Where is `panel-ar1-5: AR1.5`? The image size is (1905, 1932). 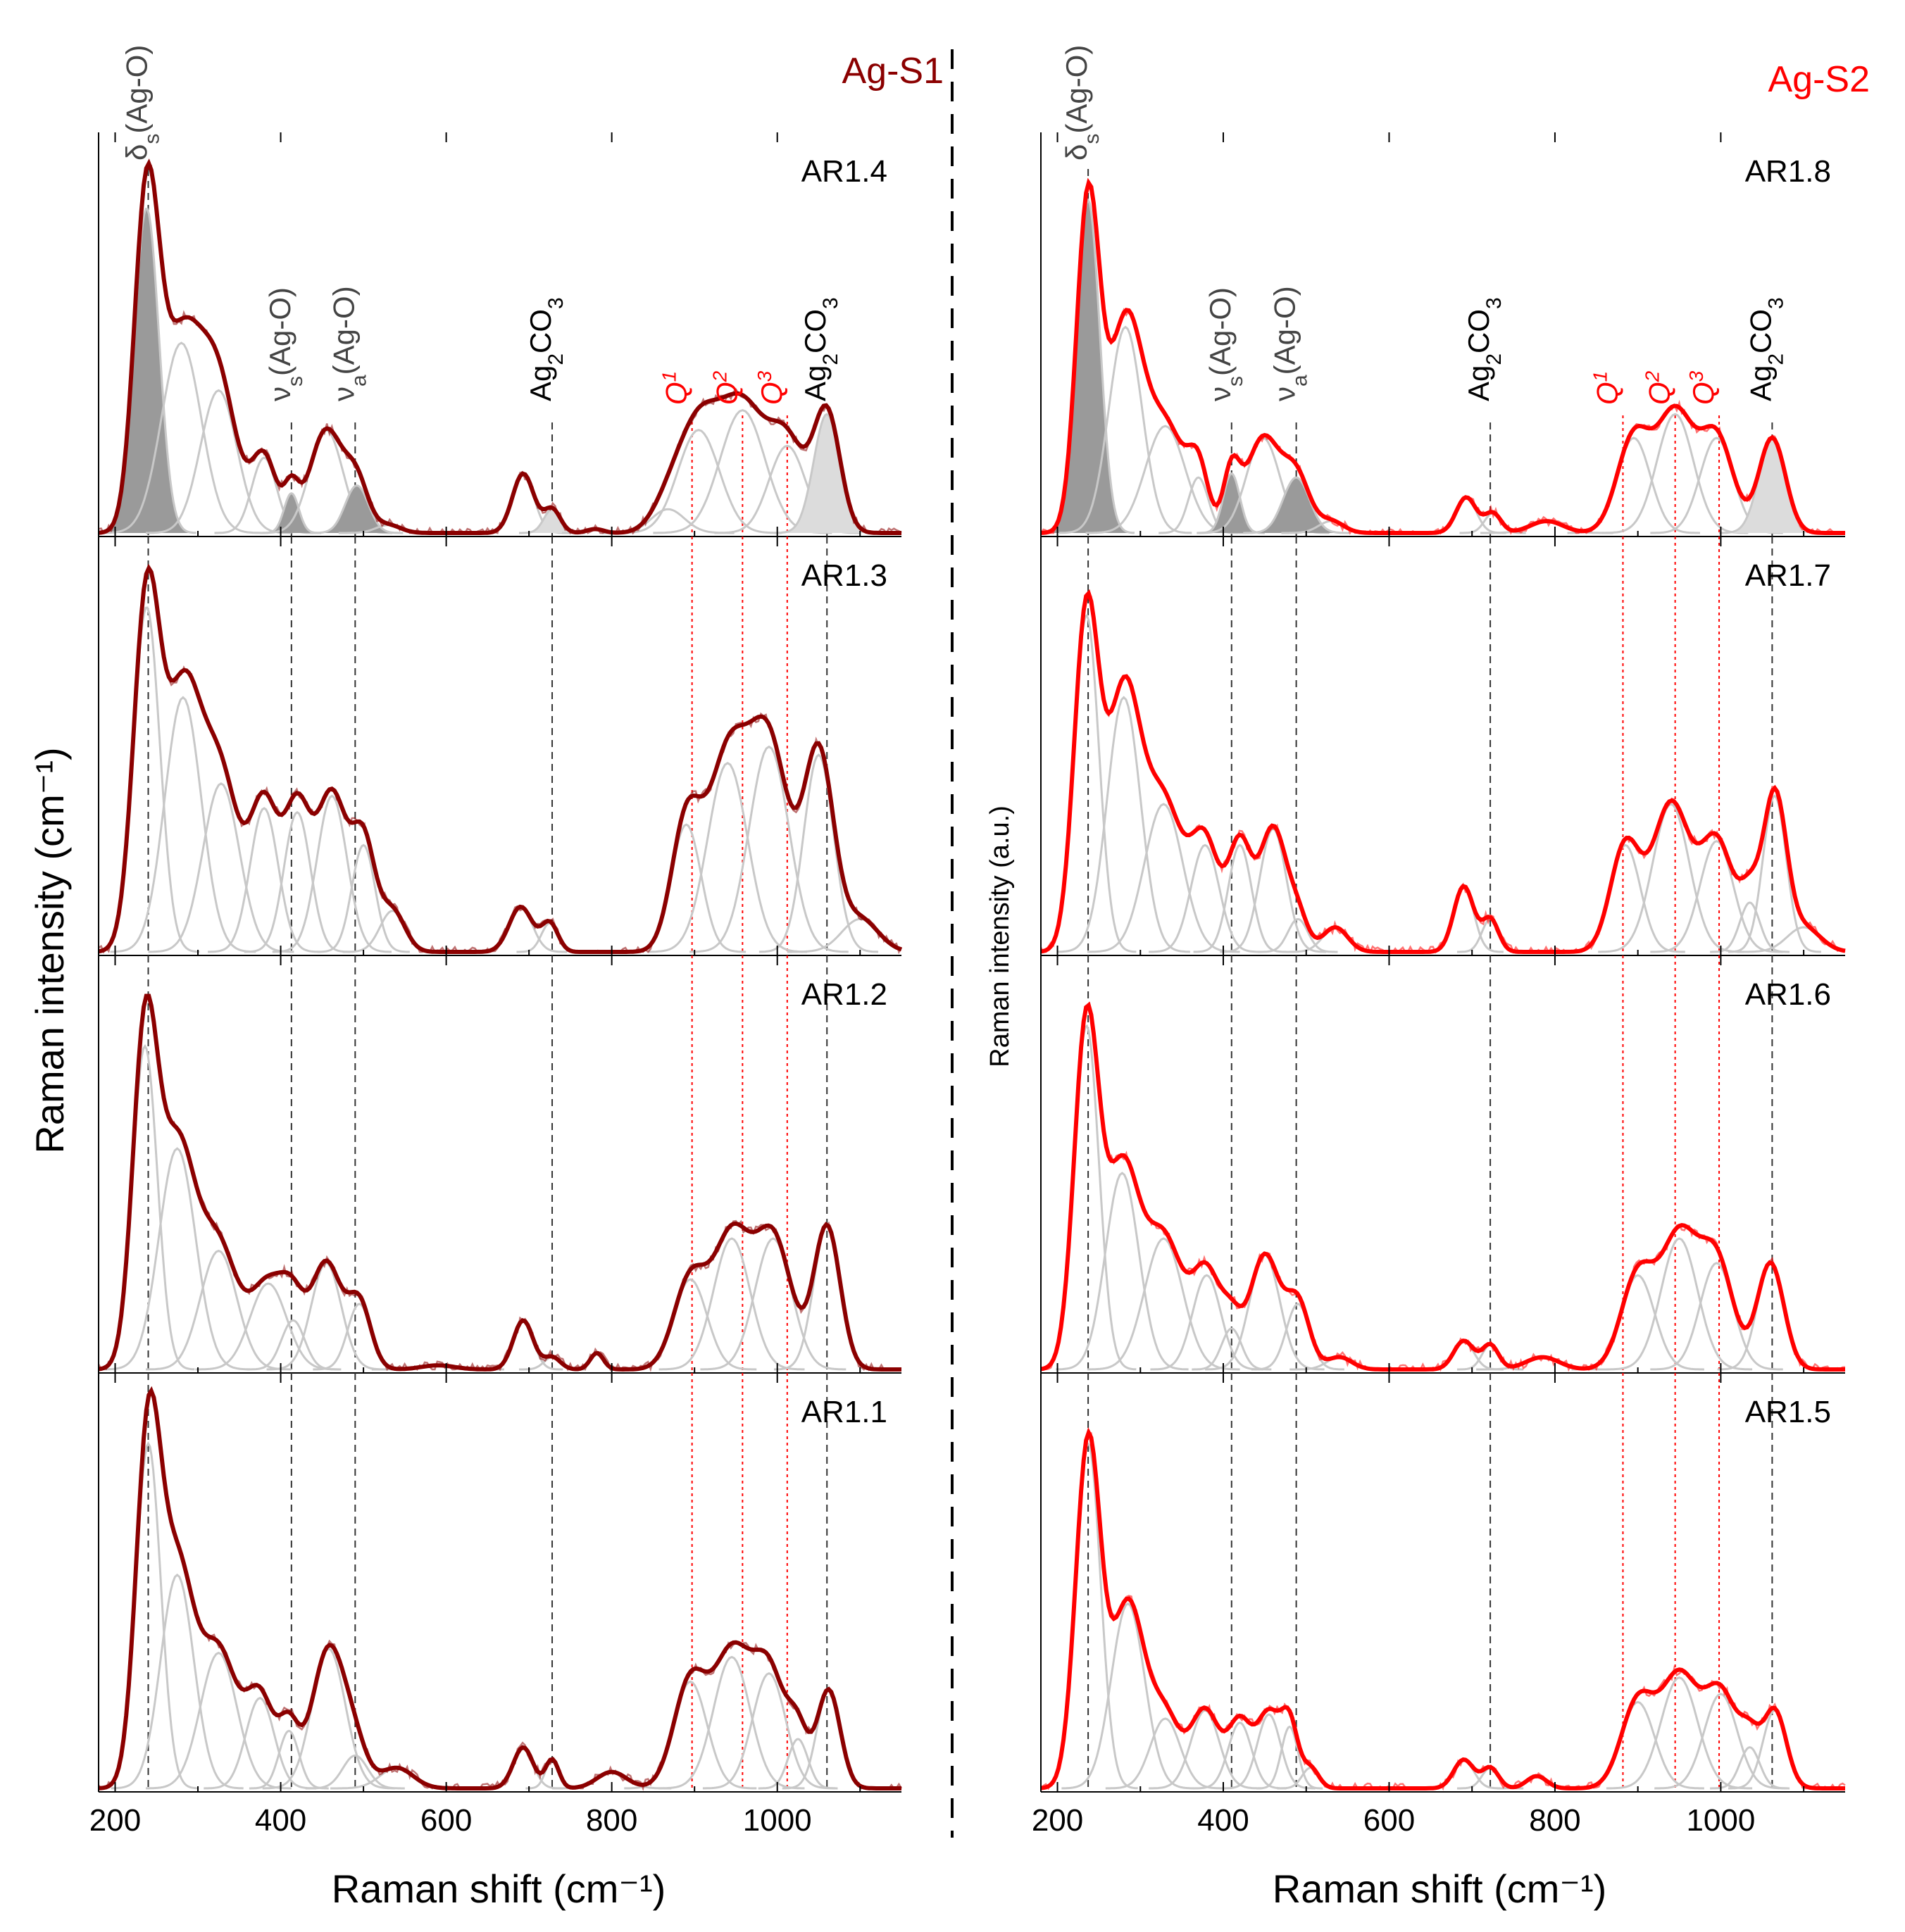
panel-ar1-5: AR1.5 is located at coordinates (1443, 1583).